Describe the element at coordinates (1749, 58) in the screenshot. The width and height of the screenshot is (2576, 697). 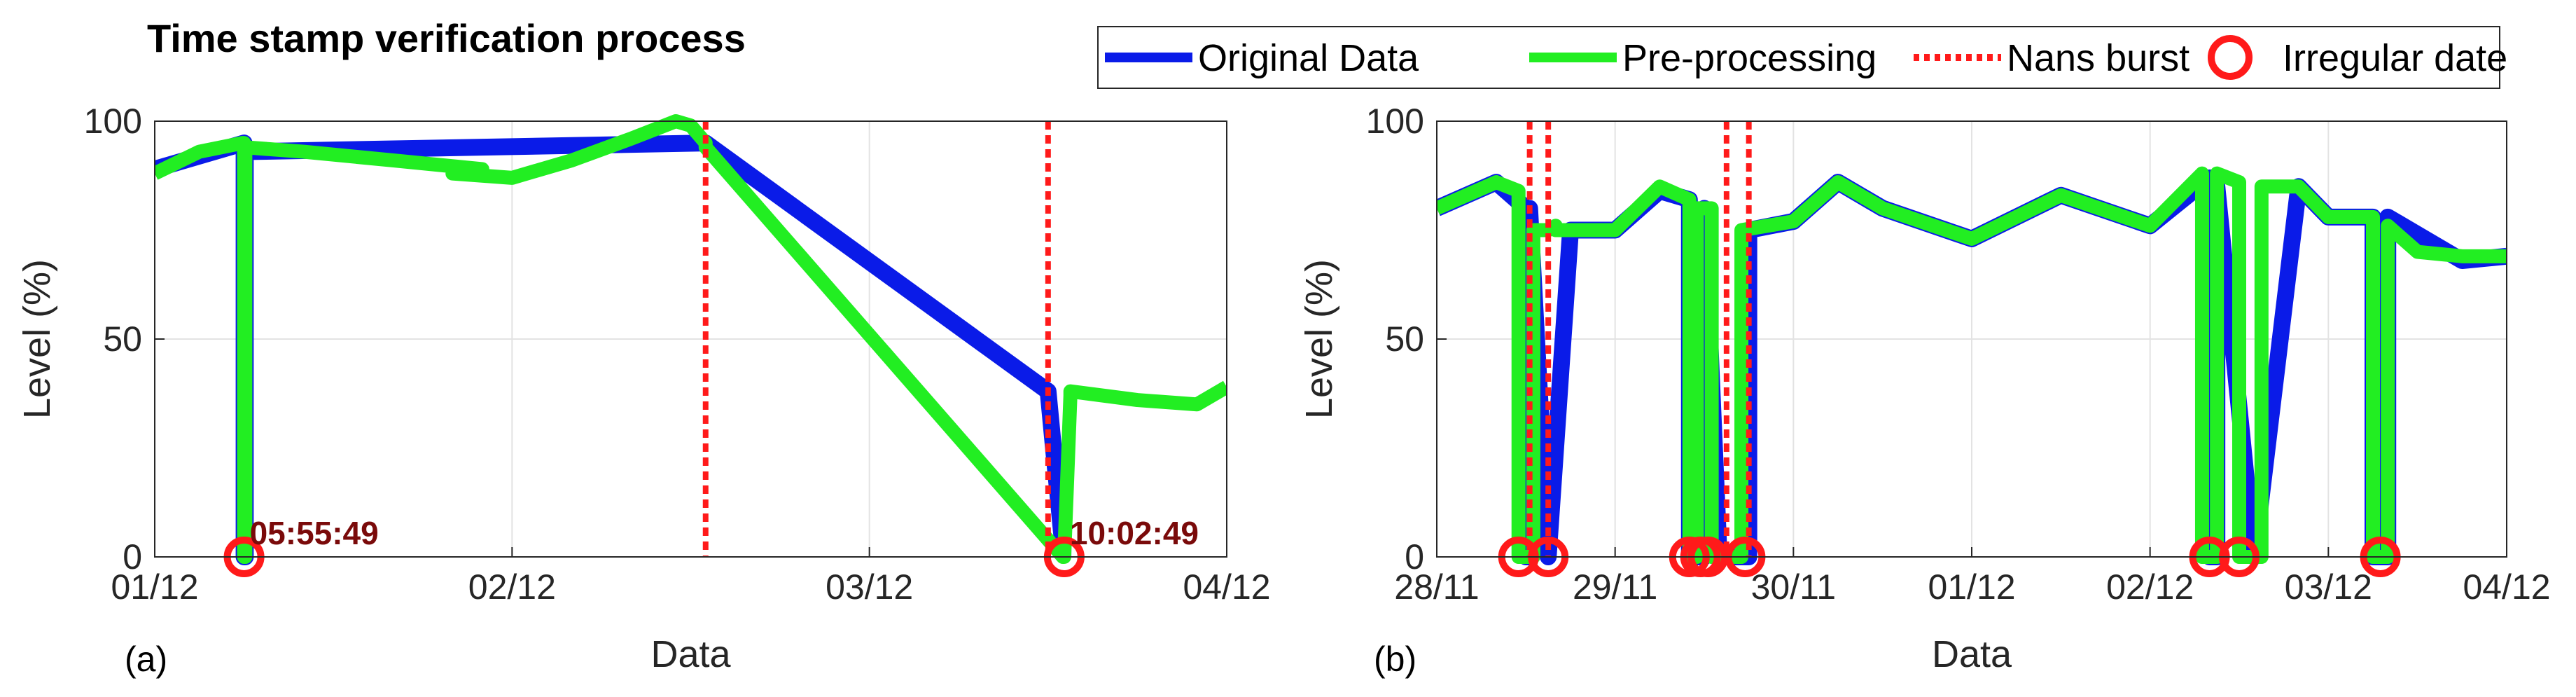
I see `legend-preprocessing-label: Pre-processing` at that location.